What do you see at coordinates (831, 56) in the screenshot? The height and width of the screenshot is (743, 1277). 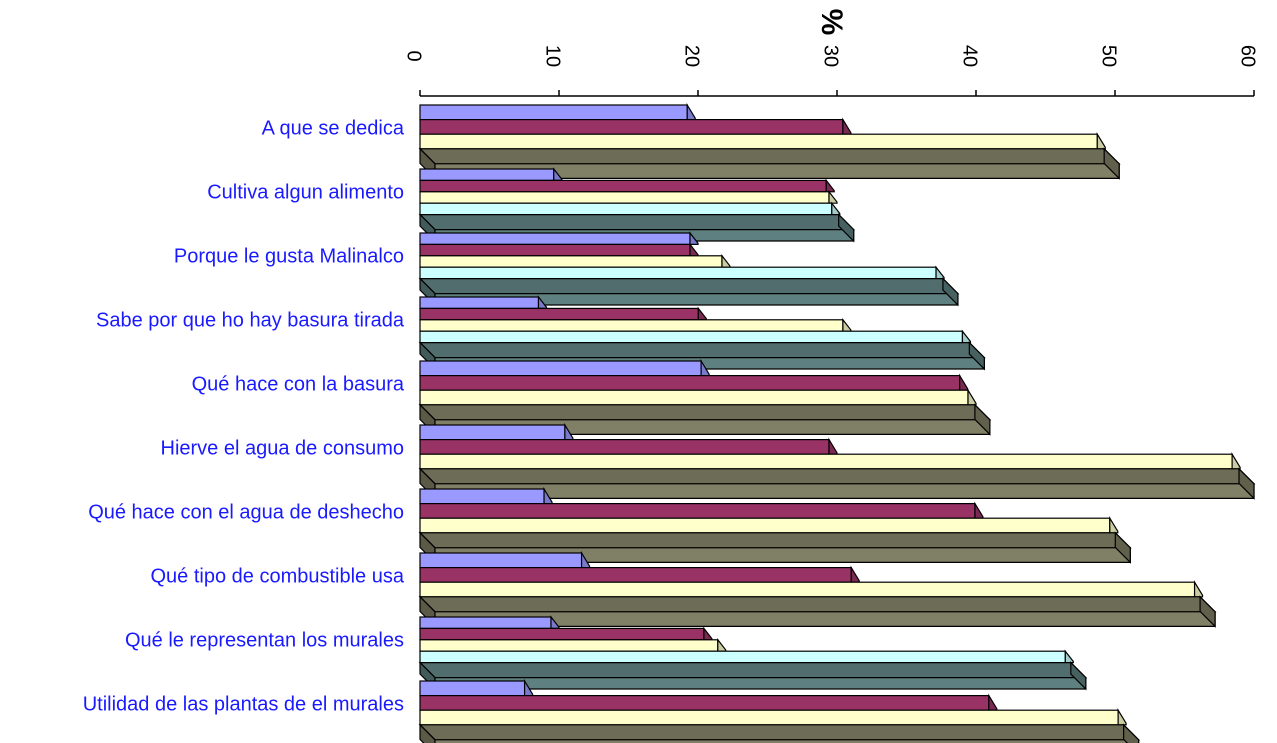 I see `x-tick-label: 30` at bounding box center [831, 56].